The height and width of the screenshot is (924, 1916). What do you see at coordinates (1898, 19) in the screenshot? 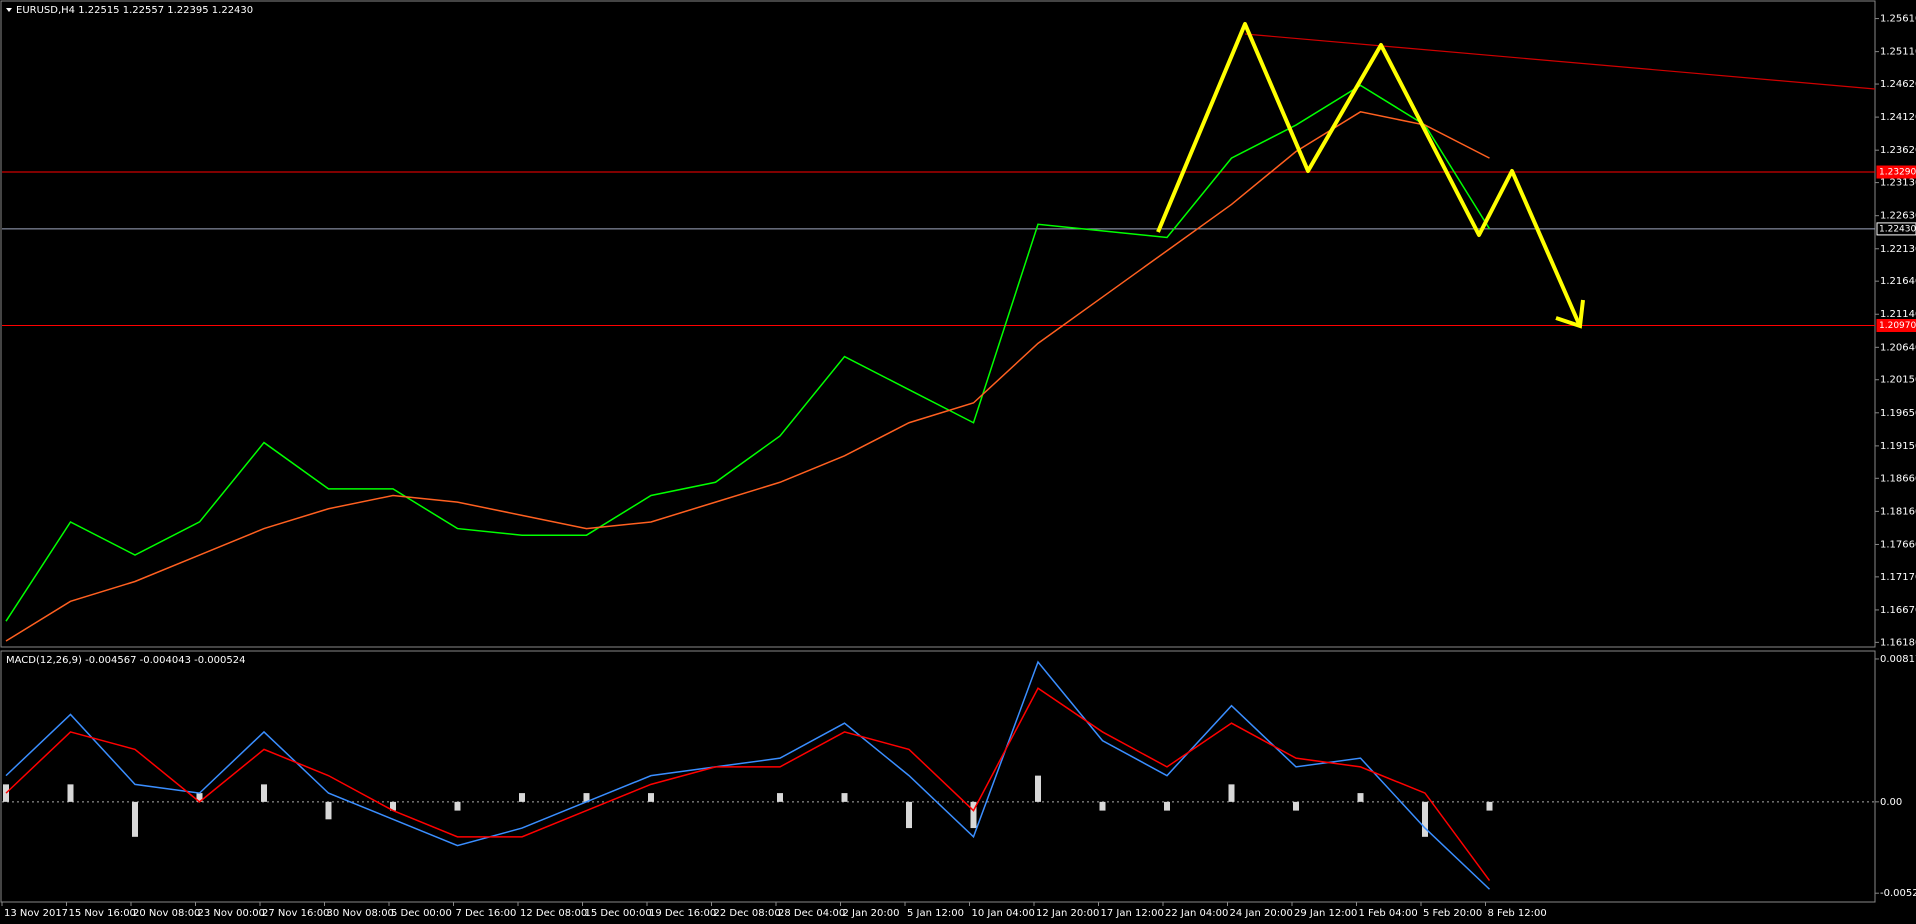
I see `y-tick-label: 1.25610` at bounding box center [1898, 19].